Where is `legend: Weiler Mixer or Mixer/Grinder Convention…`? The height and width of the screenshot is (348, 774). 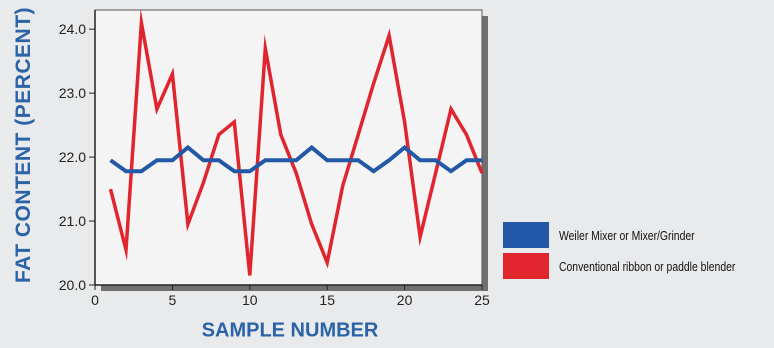 legend: Weiler Mixer or Mixer/Grinder Convention… is located at coordinates (638, 253).